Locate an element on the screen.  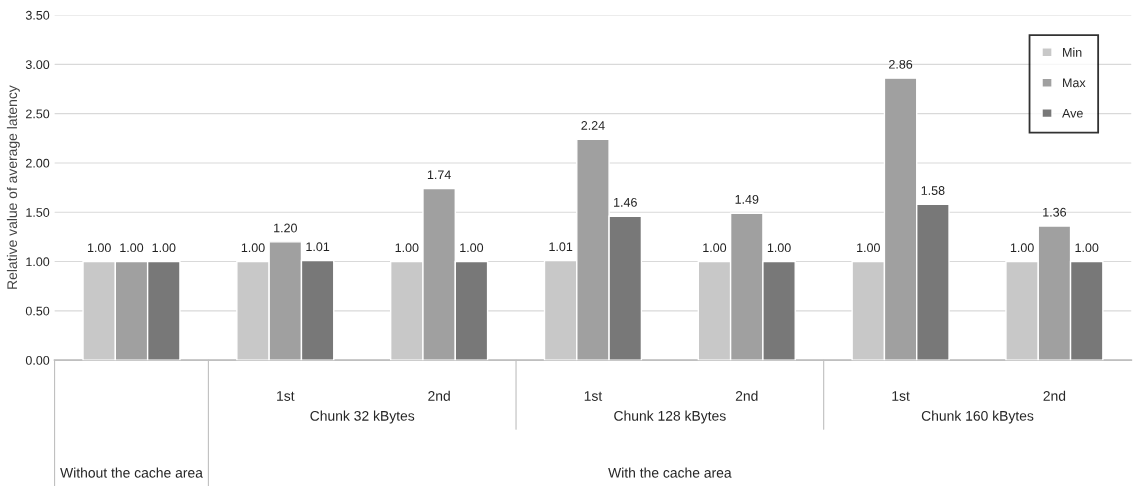
text: Chunk 160 kBytes is located at coordinates (977, 417).